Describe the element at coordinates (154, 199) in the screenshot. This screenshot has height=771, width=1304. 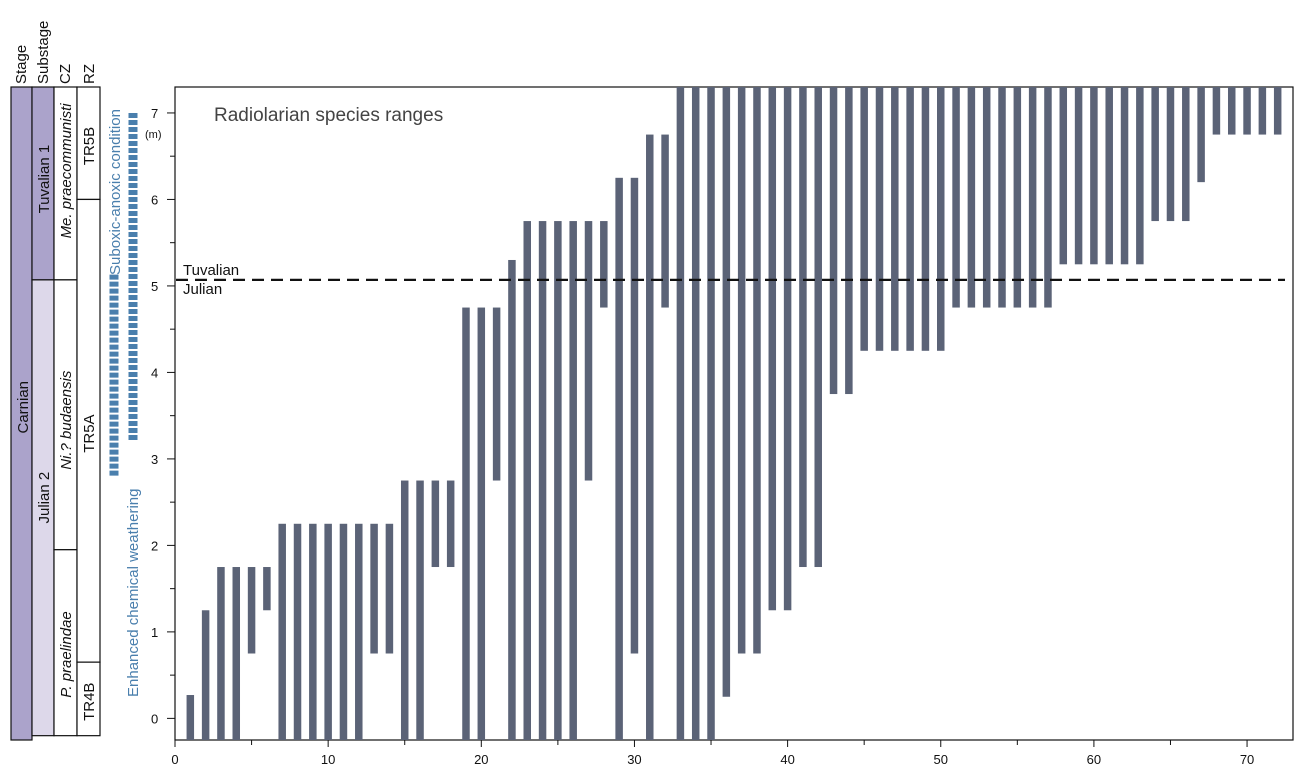
I see `y-tick-label: 6` at that location.